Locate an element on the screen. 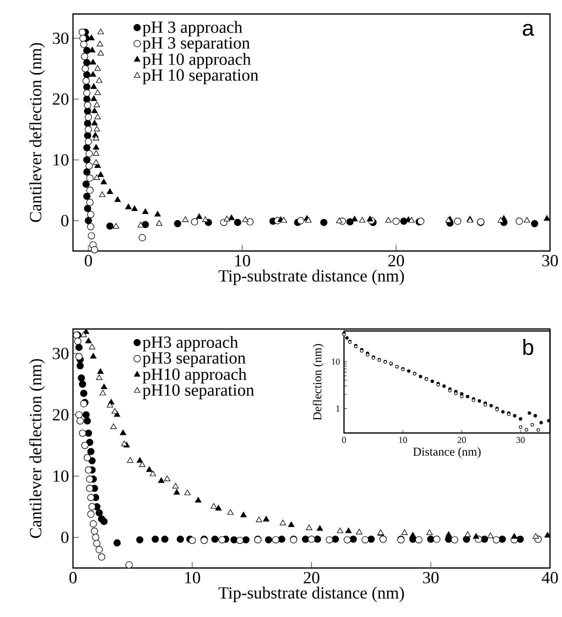 This screenshot has width=562, height=617. legend-label: pH3 separation is located at coordinates (194, 360).